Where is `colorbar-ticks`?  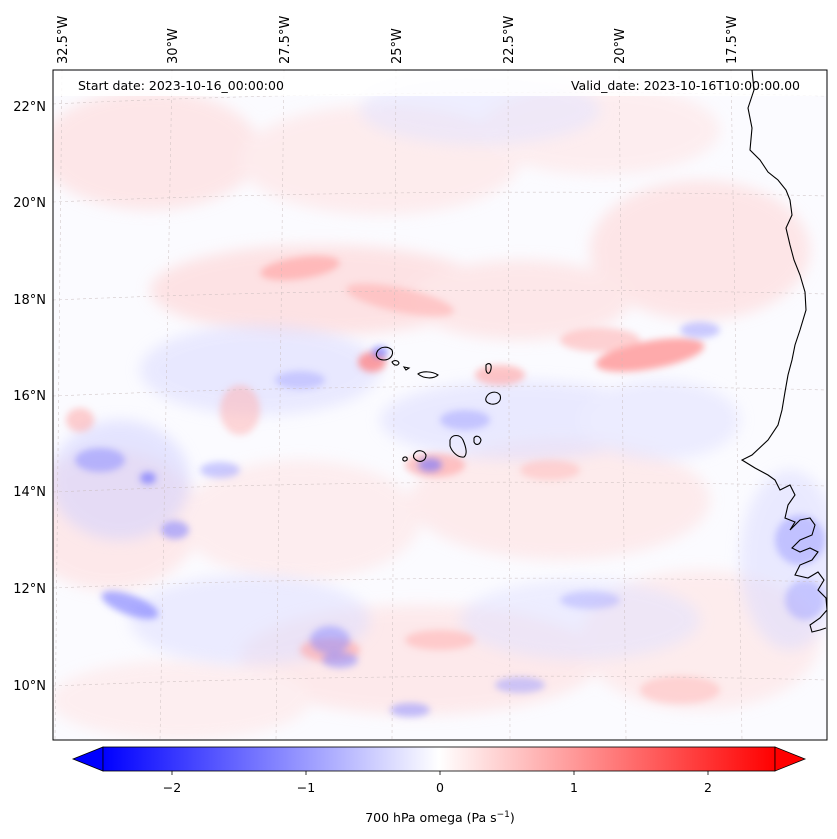 colorbar-ticks is located at coordinates (440, 773).